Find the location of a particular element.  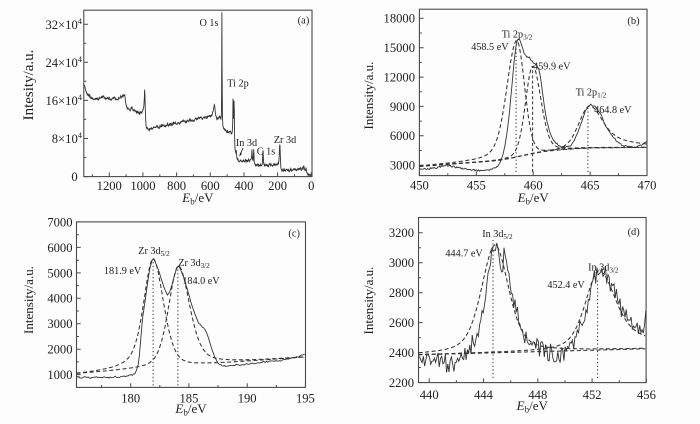

svg-text: 444 is located at coordinates (484, 395).